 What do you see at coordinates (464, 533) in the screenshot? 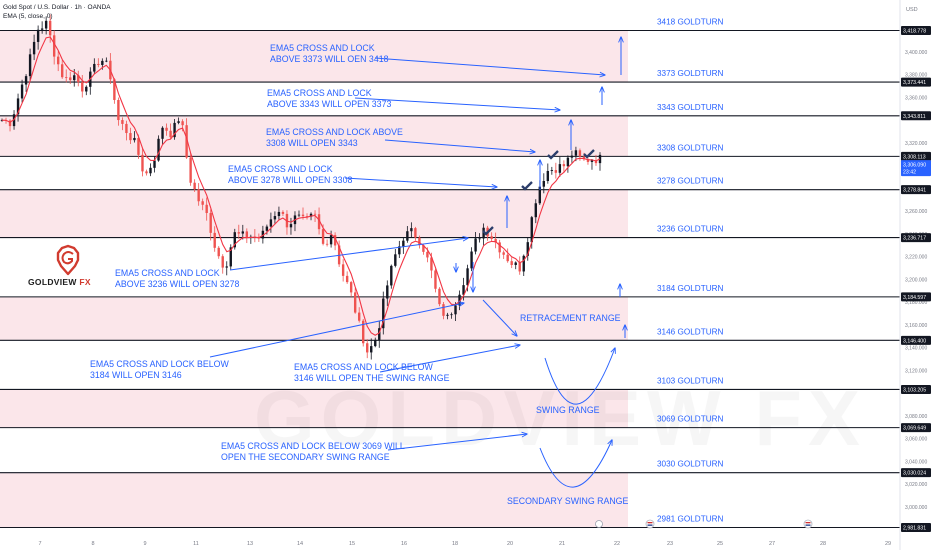
I see `time-axis: 7 8 9 11 13 14 15 16 18 20 21 22 23 25 27 28 29` at bounding box center [464, 533].